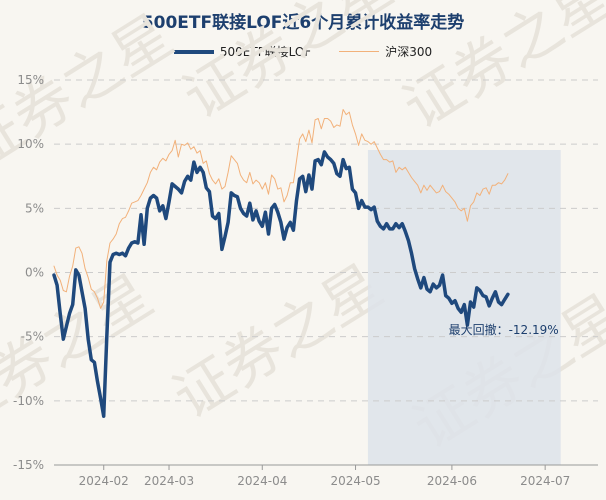 This screenshot has width=606, height=500. What do you see at coordinates (32, 337) in the screenshot?
I see `y-tick-label: -5%` at bounding box center [32, 337].